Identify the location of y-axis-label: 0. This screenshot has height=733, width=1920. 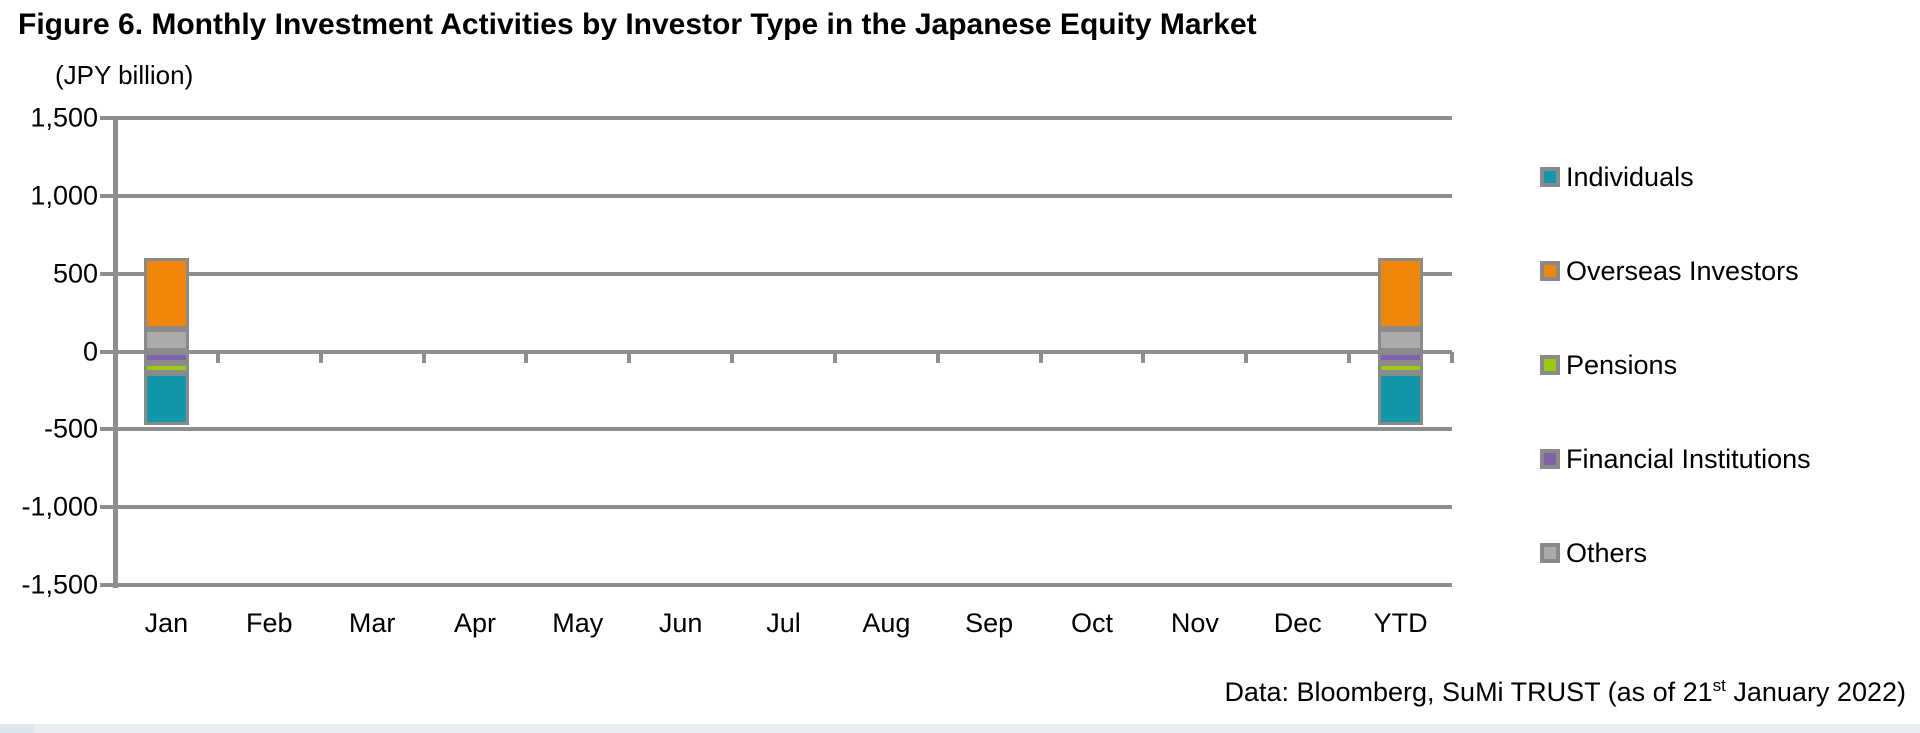
(90, 351).